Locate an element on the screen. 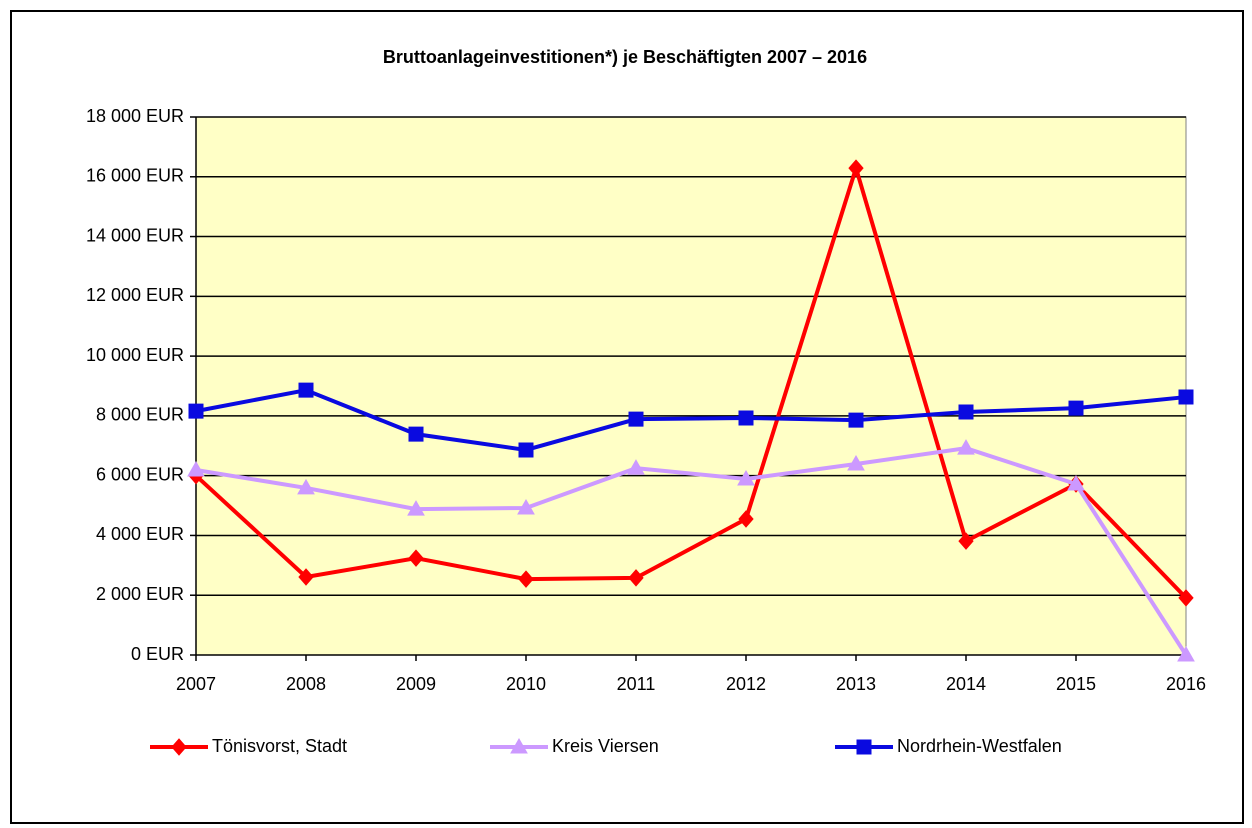  x-tick-label: 2014 is located at coordinates (966, 684).